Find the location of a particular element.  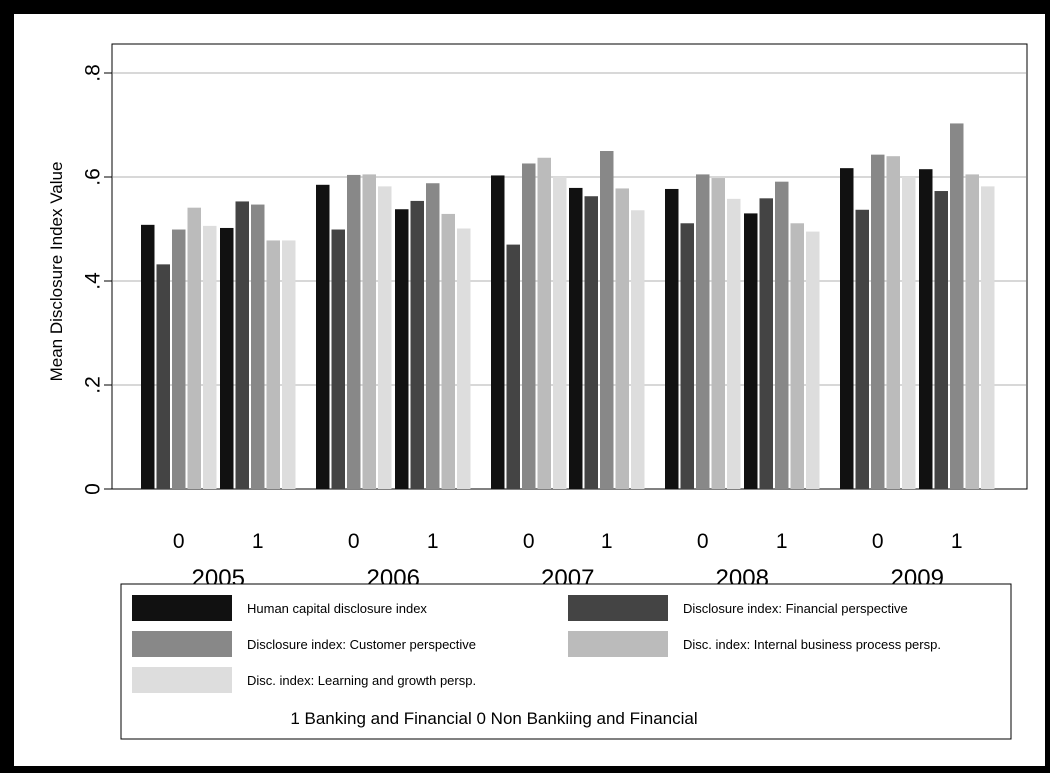

legend-label: Disc. index: Learning and growth persp. is located at coordinates (361, 680).